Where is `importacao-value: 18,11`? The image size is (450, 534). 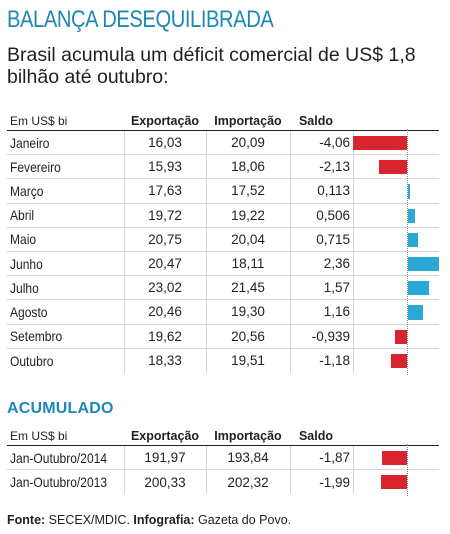 importacao-value: 18,11 is located at coordinates (248, 264).